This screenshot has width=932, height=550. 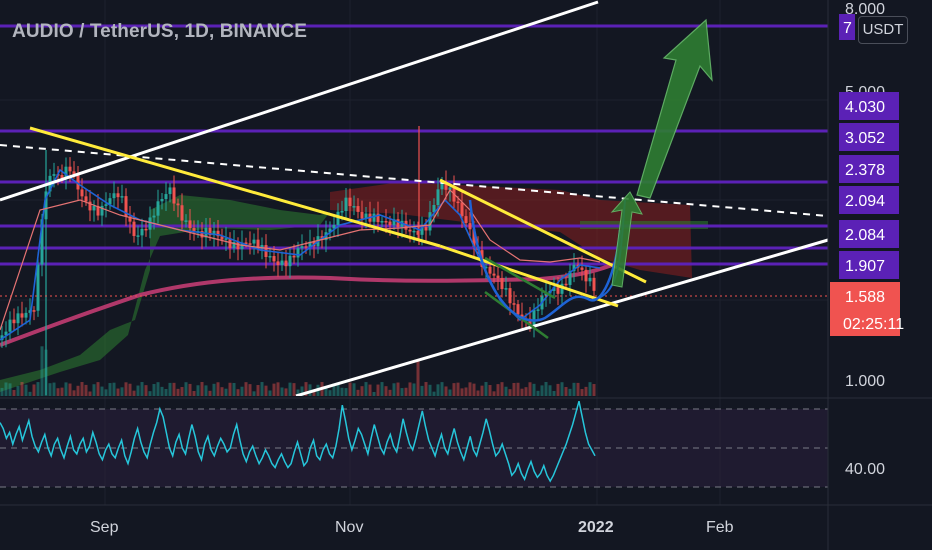 I want to click on time-axis: Sep Nov 2022 Feb, so click(x=412, y=527).